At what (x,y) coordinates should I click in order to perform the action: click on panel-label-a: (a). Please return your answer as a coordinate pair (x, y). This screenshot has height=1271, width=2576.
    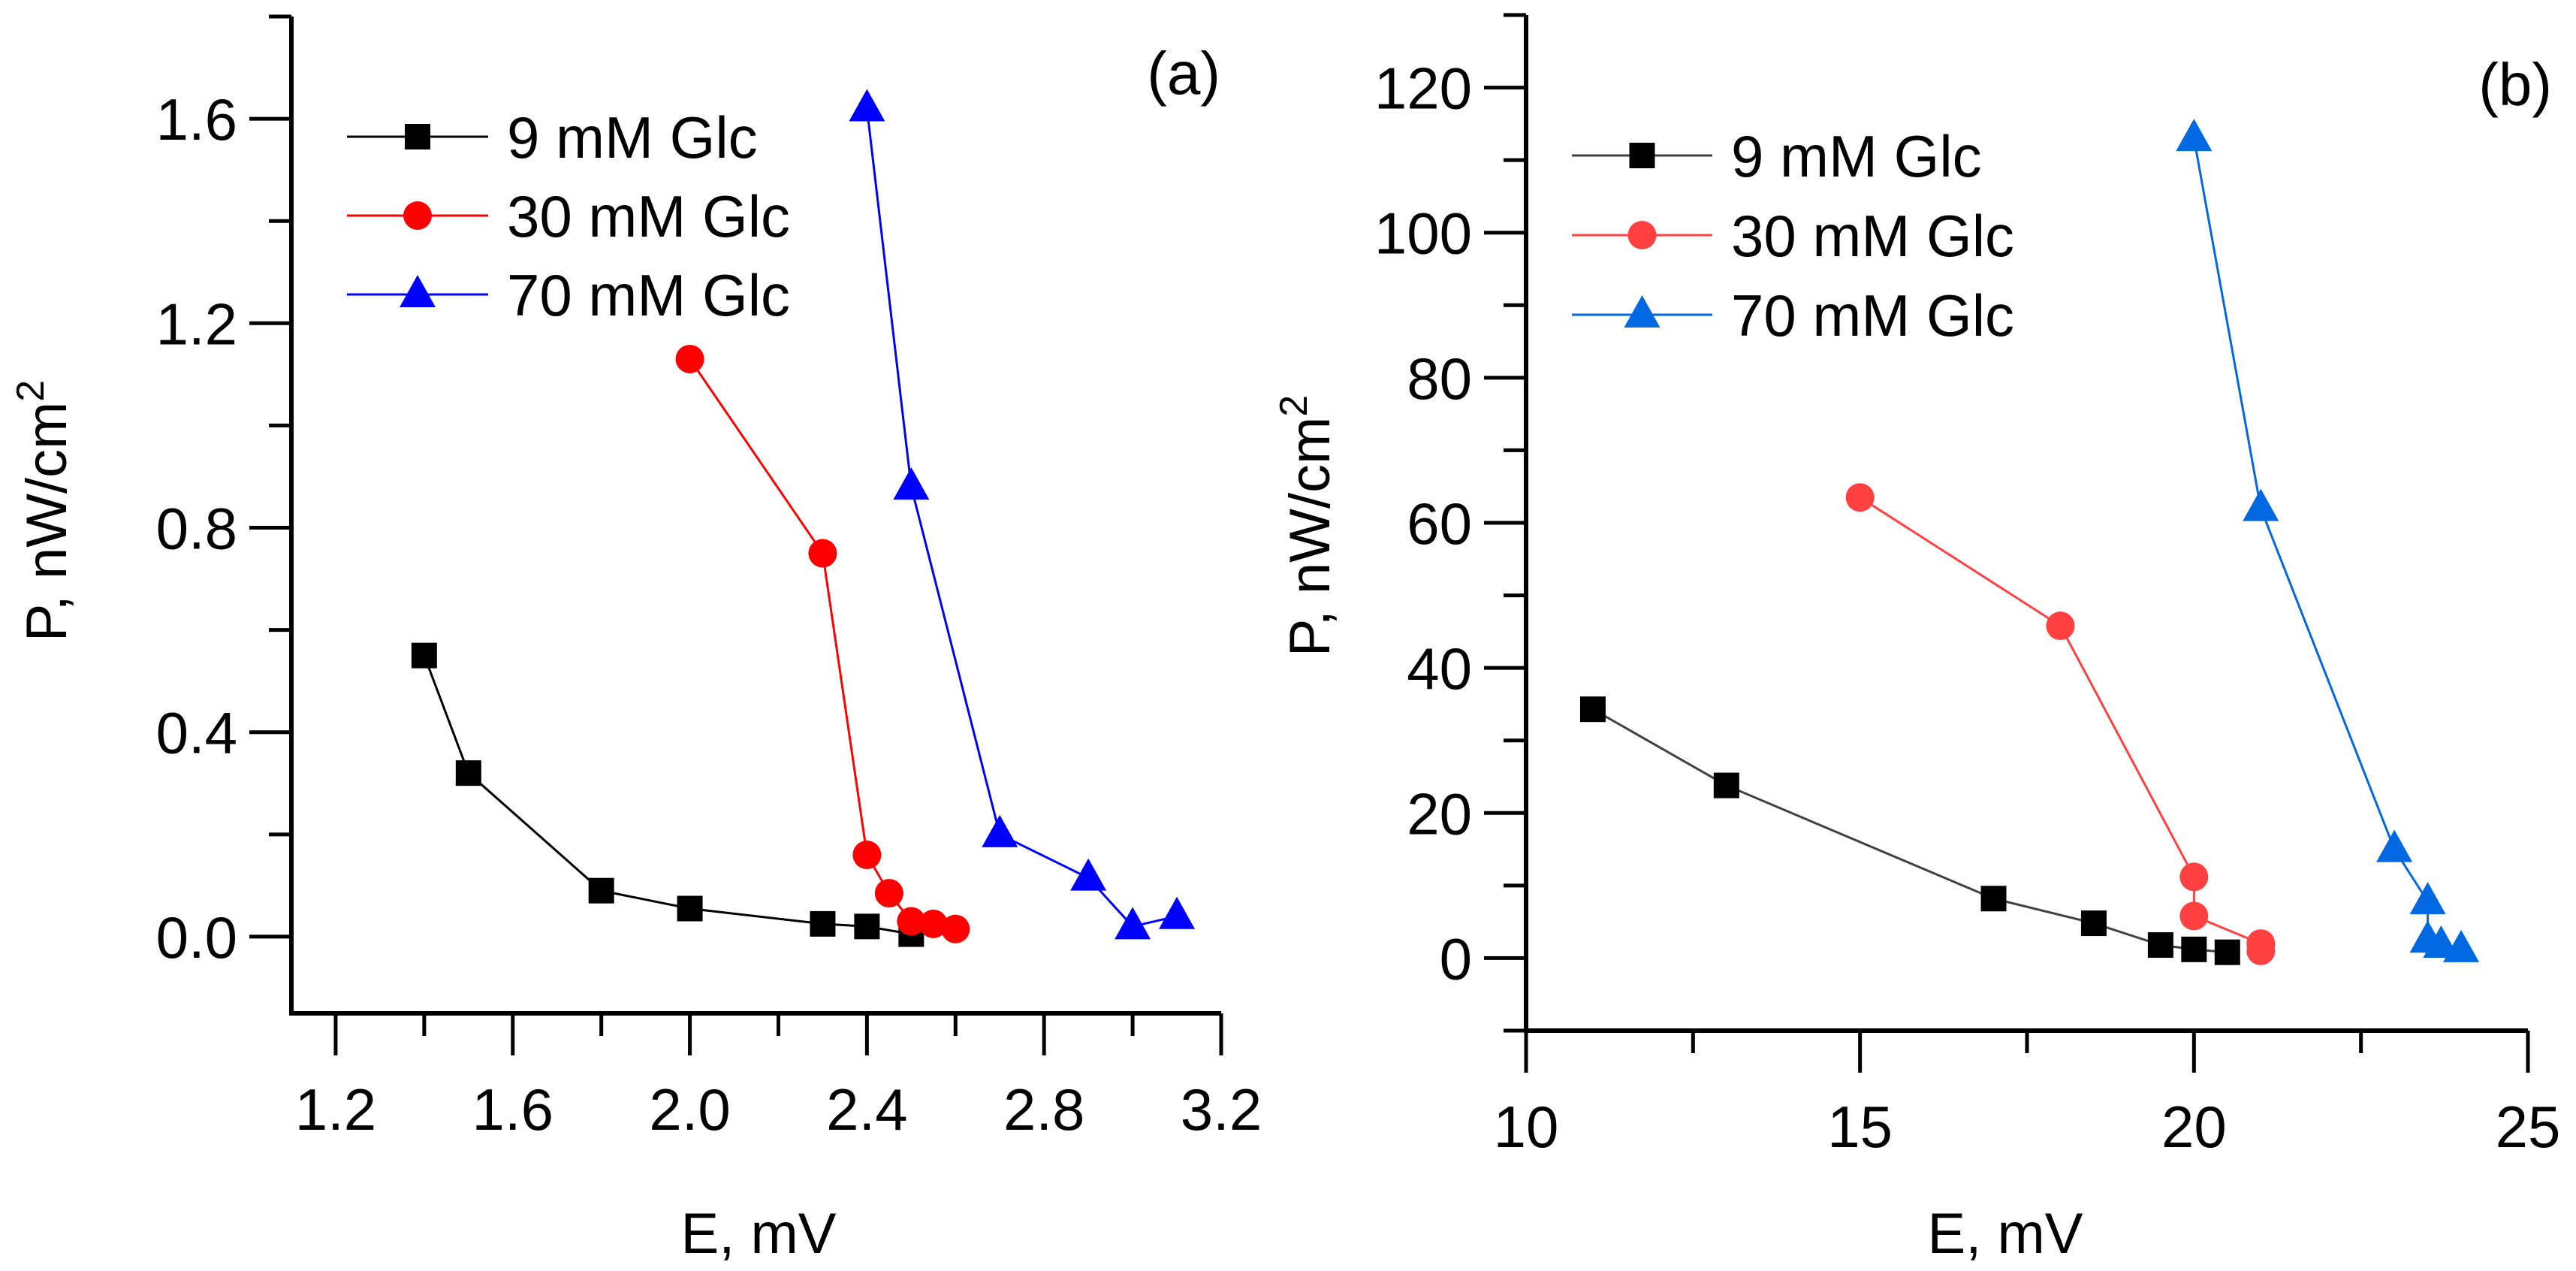
    Looking at the image, I should click on (1183, 73).